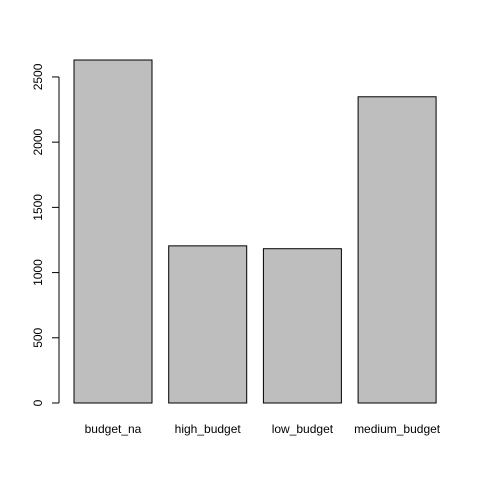  Describe the element at coordinates (397, 429) in the screenshot. I see `x-tick-label: medium_budget` at that location.